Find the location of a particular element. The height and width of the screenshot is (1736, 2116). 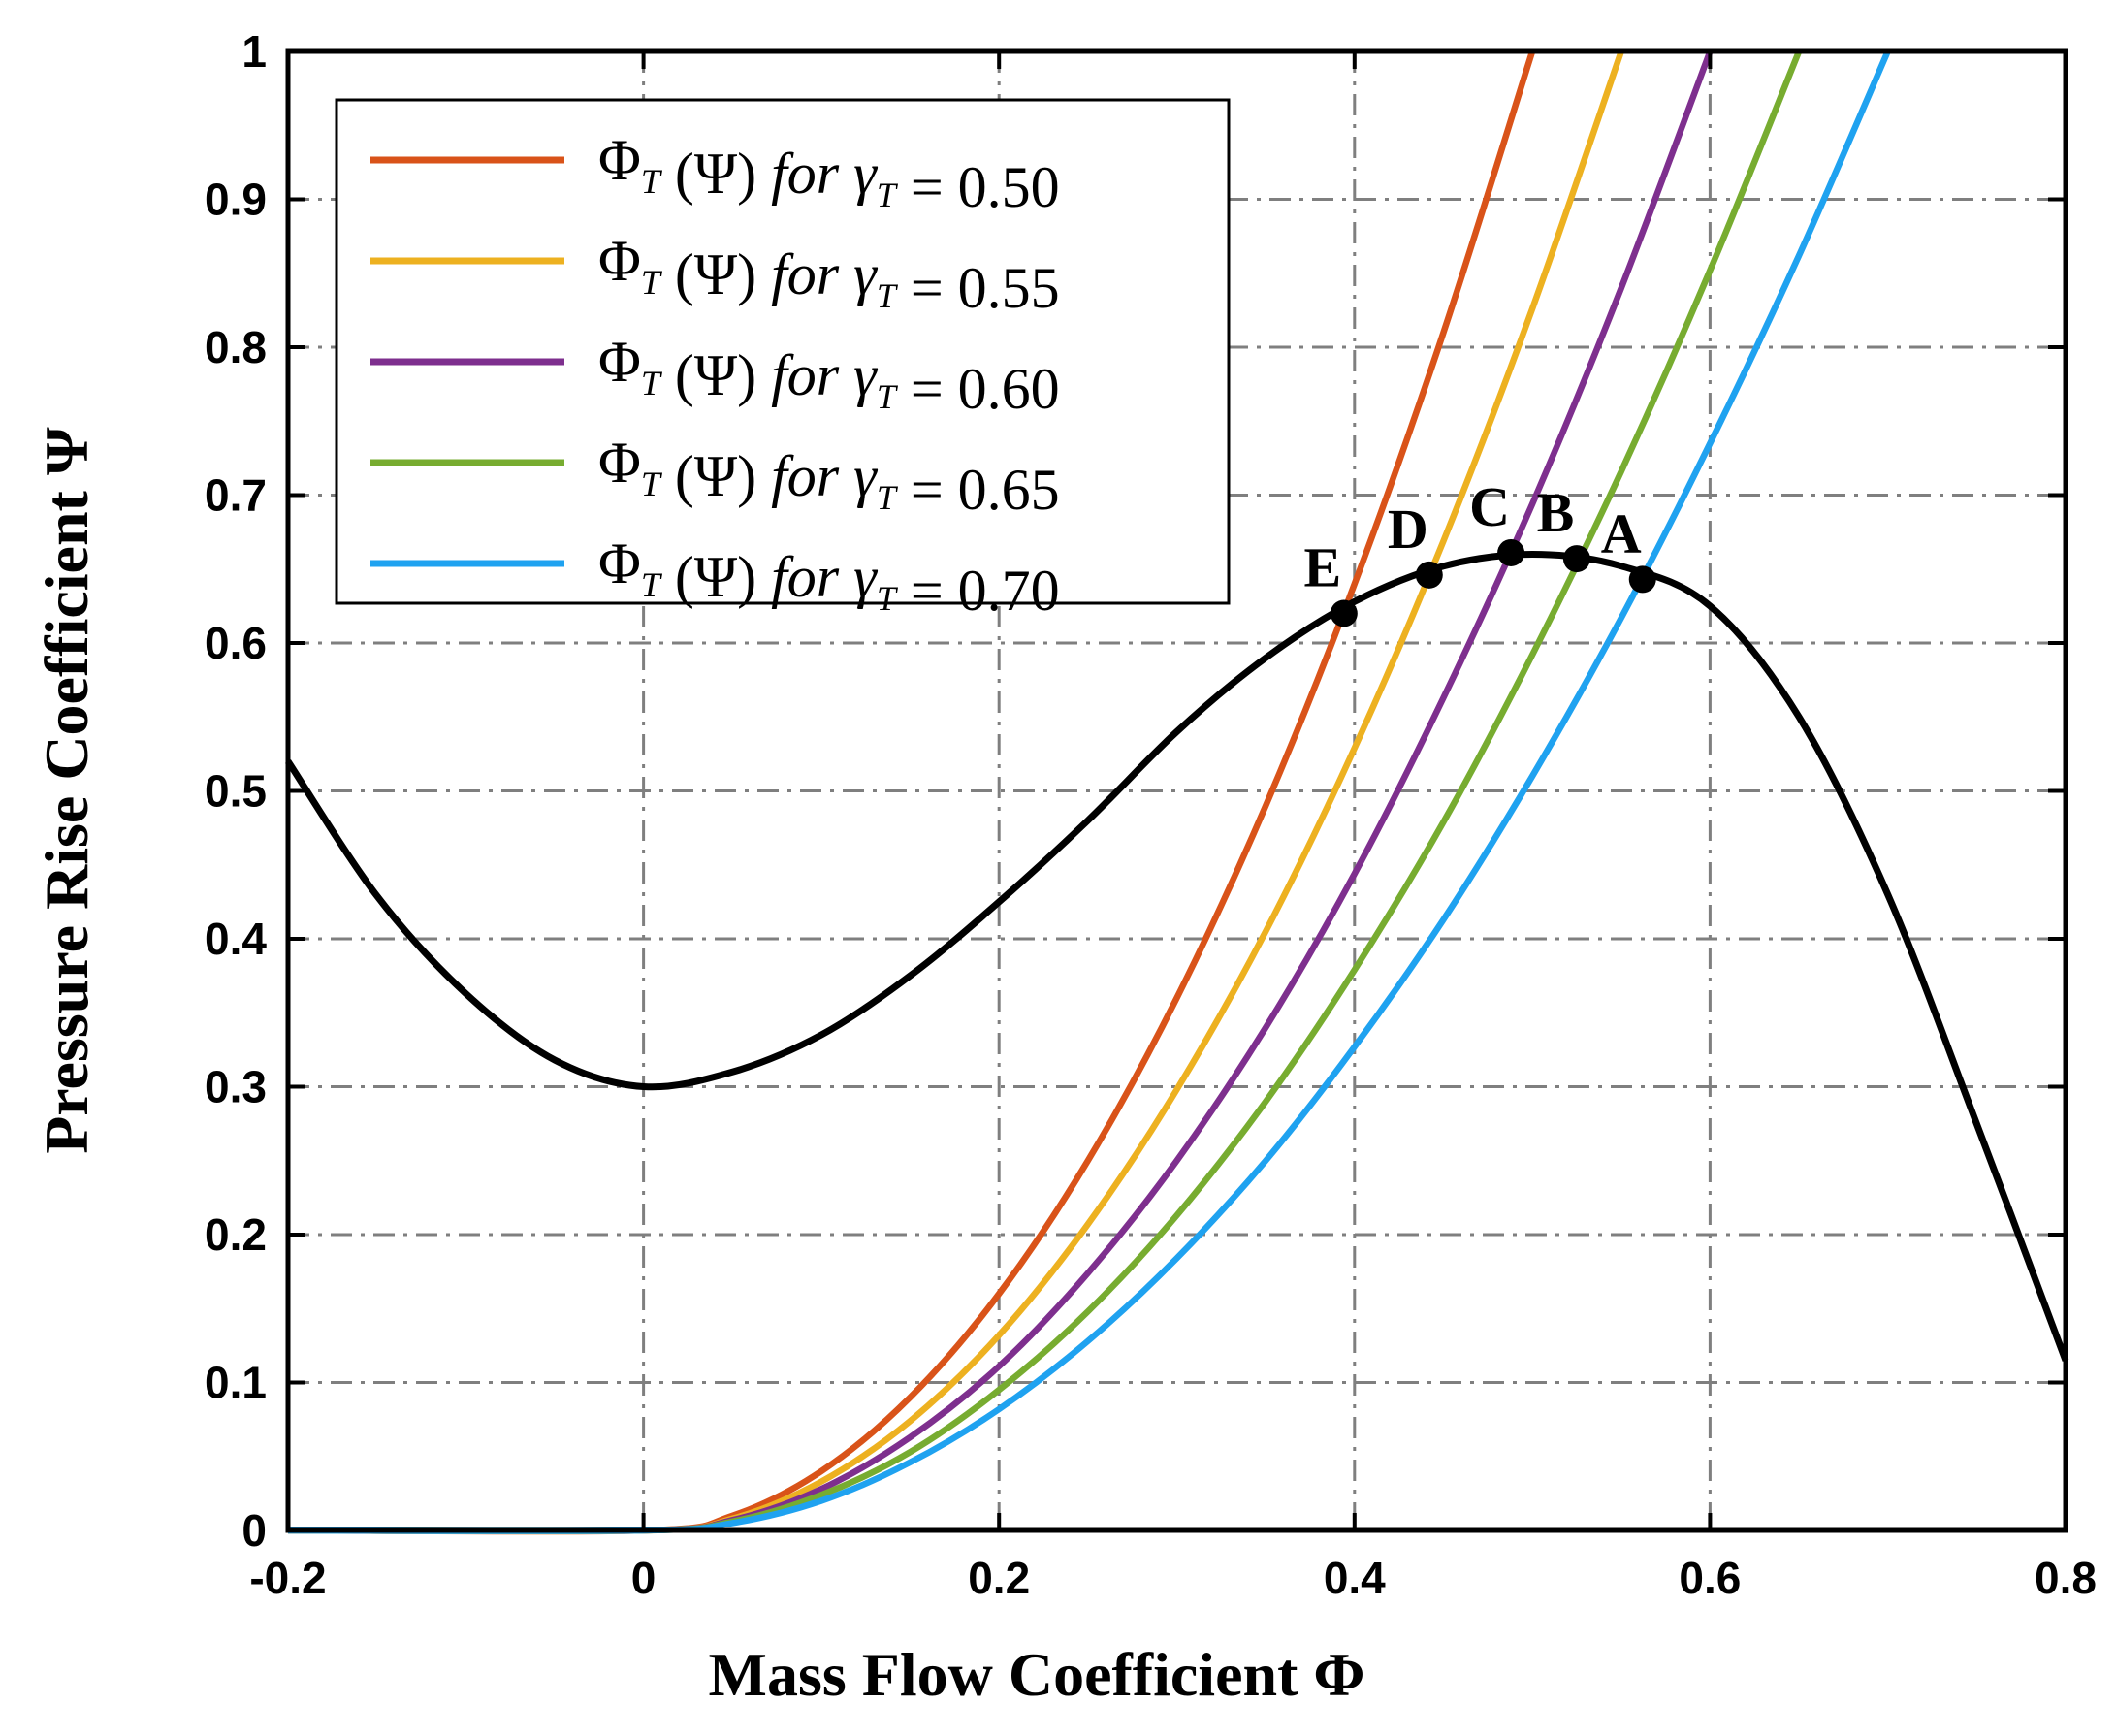

x-tick-label: 0 is located at coordinates (644, 1578).